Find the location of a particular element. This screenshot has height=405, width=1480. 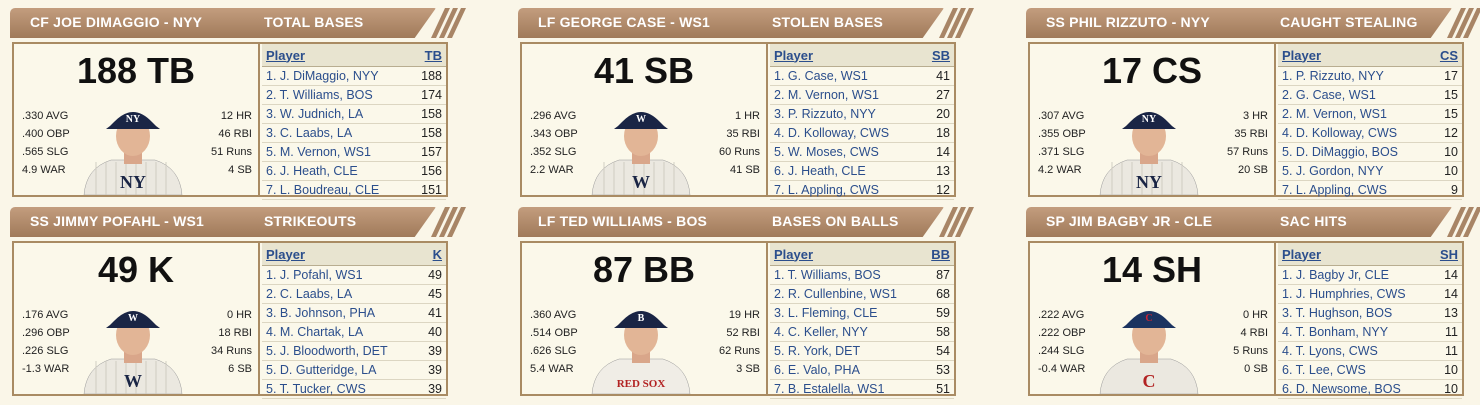

leader-name: 1. P. Rizzuto, NYY is located at coordinates (1333, 76).